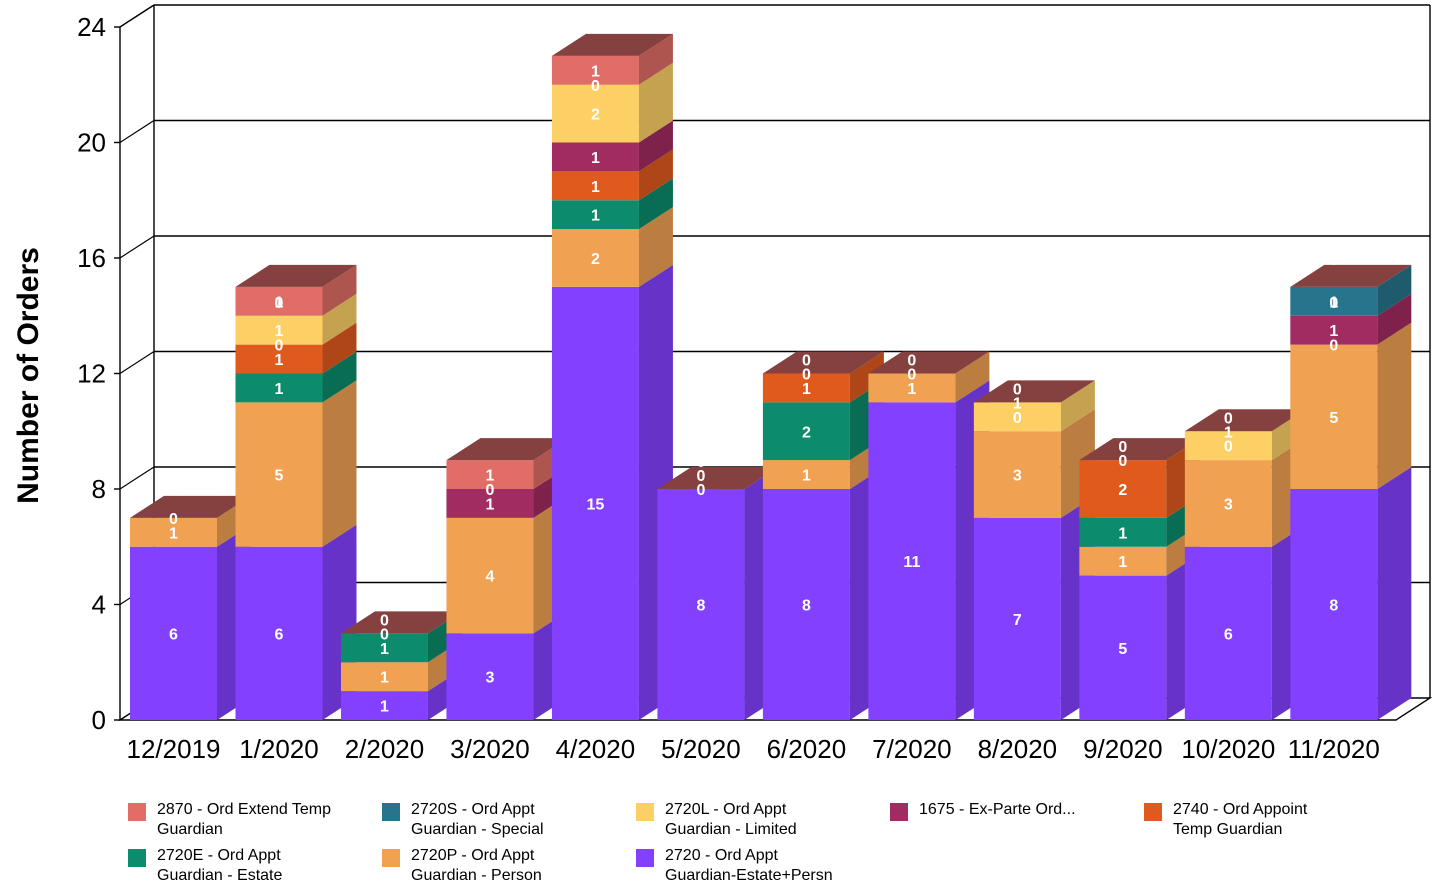 The width and height of the screenshot is (1434, 888). I want to click on legend-label: 2720E - Ord Appt Guardian - Estate, so click(220, 865).